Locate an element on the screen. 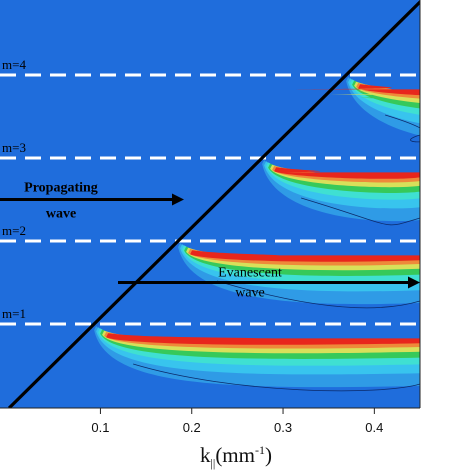  x-tick-label: 0.2 is located at coordinates (192, 427).